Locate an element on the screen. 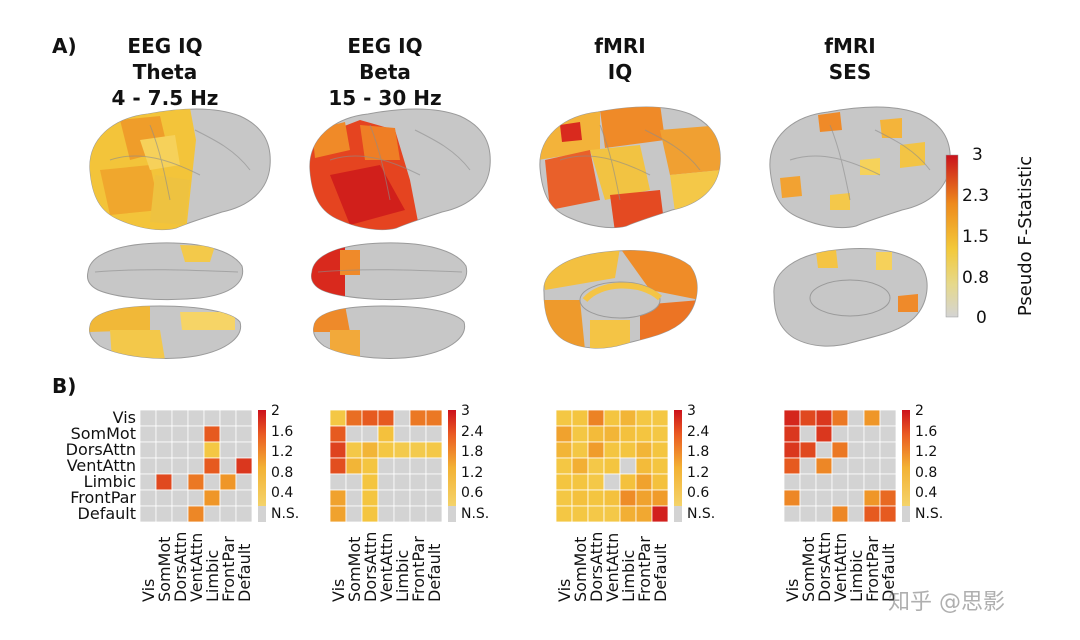 The image size is (1080, 640). panel-b-label: B) is located at coordinates (64, 386).